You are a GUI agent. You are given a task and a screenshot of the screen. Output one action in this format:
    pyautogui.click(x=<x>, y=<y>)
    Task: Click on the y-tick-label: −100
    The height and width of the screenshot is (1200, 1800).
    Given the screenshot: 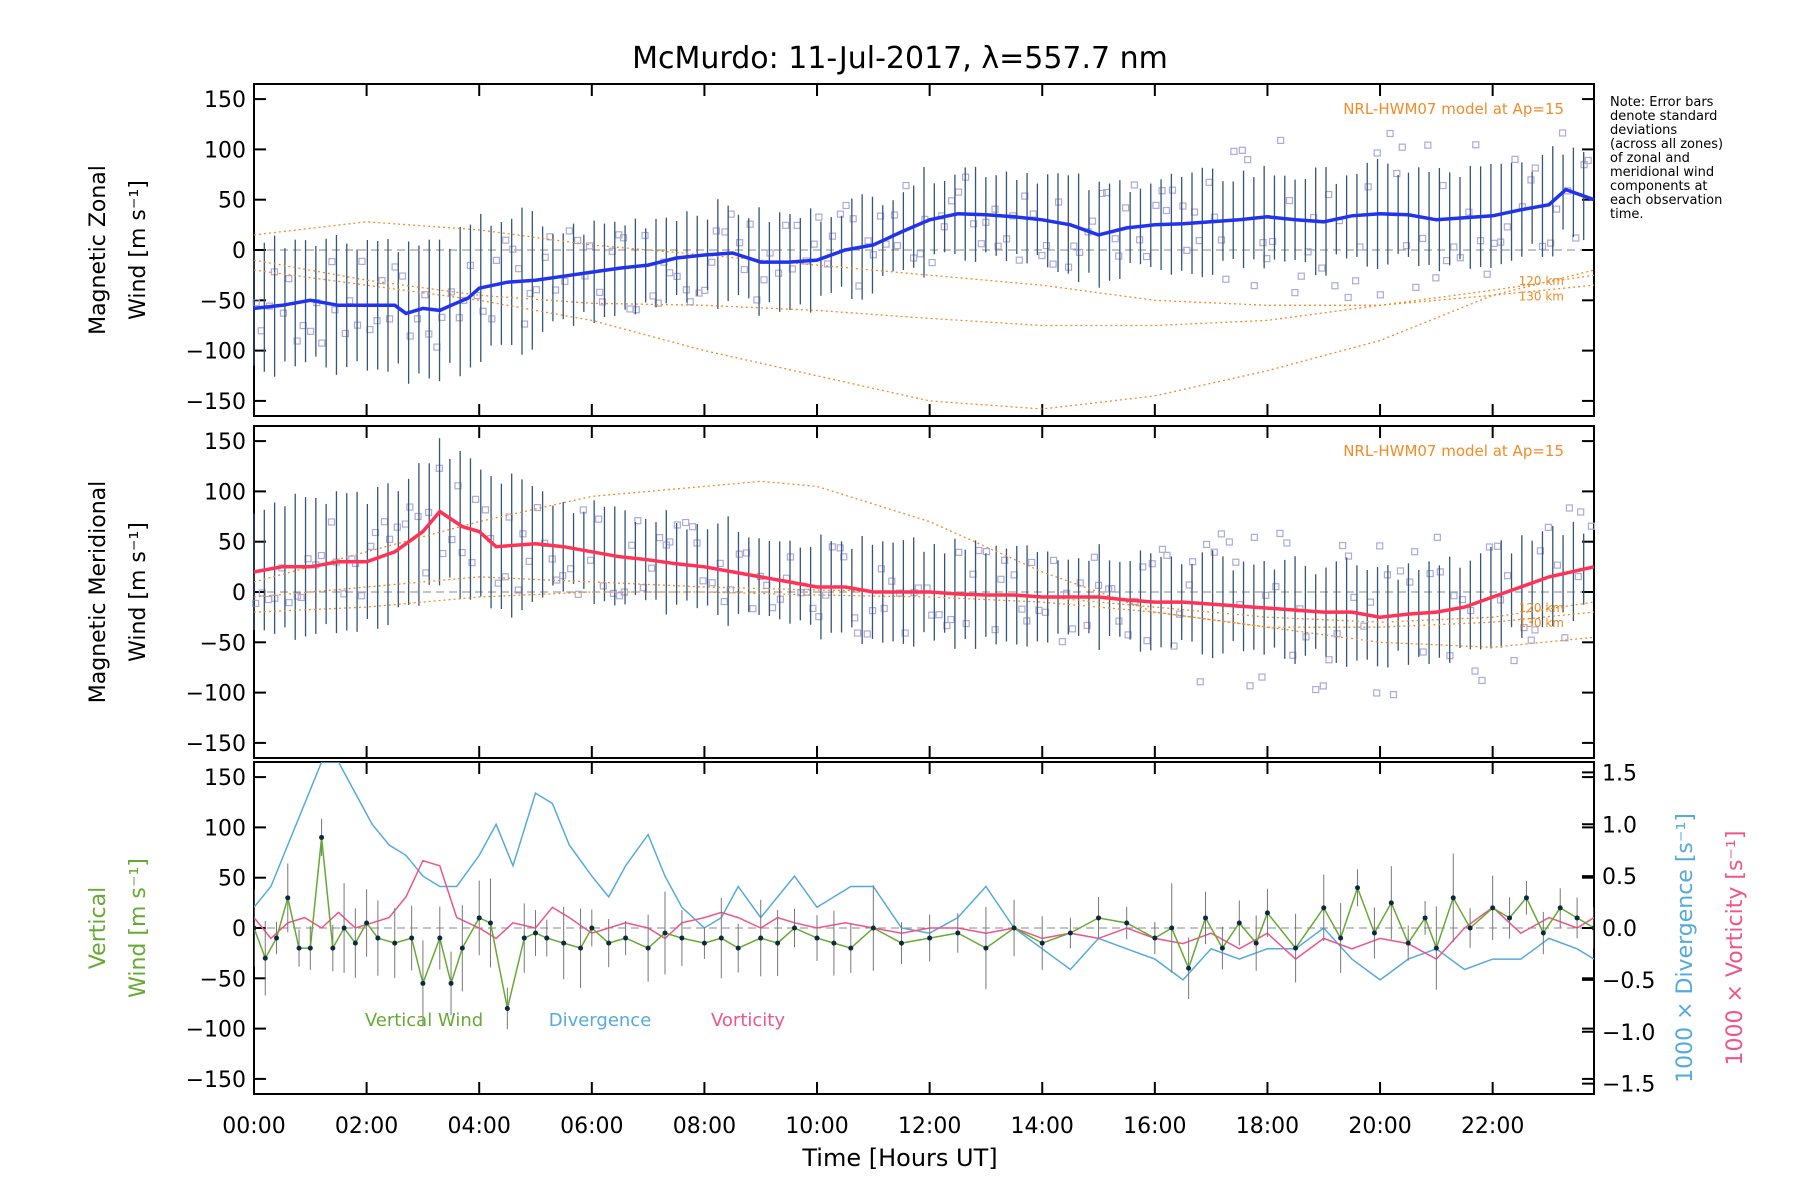 What is the action you would take?
    pyautogui.click(x=216, y=694)
    